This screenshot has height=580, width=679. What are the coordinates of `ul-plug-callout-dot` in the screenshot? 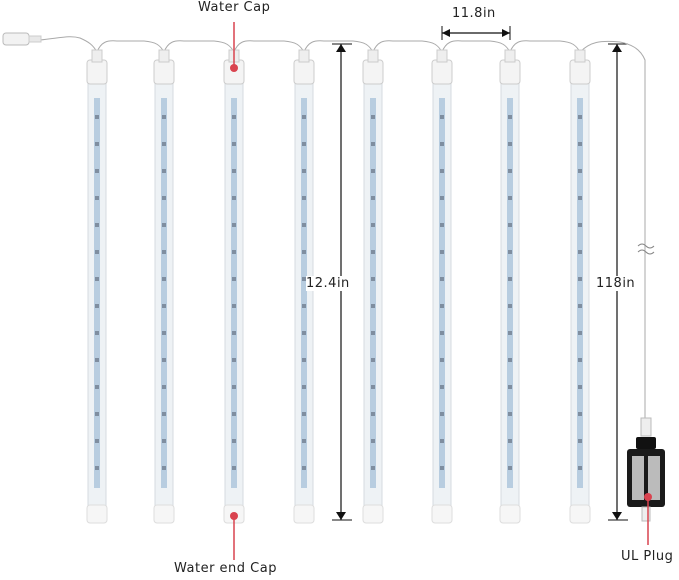 It's located at (648, 497).